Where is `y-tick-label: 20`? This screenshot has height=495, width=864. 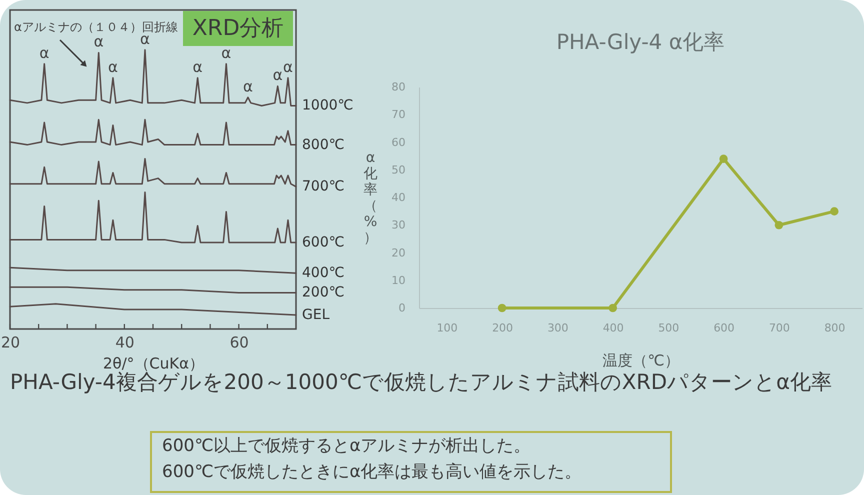
y-tick-label: 20 is located at coordinates (399, 253).